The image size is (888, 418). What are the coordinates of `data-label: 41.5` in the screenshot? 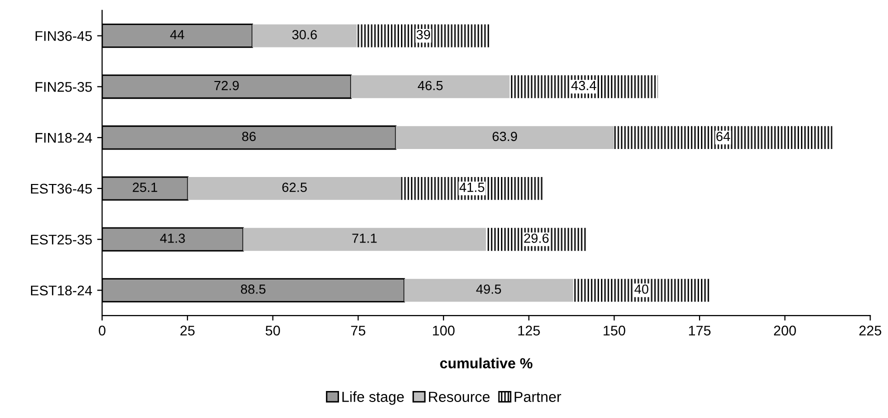 It's located at (471, 187).